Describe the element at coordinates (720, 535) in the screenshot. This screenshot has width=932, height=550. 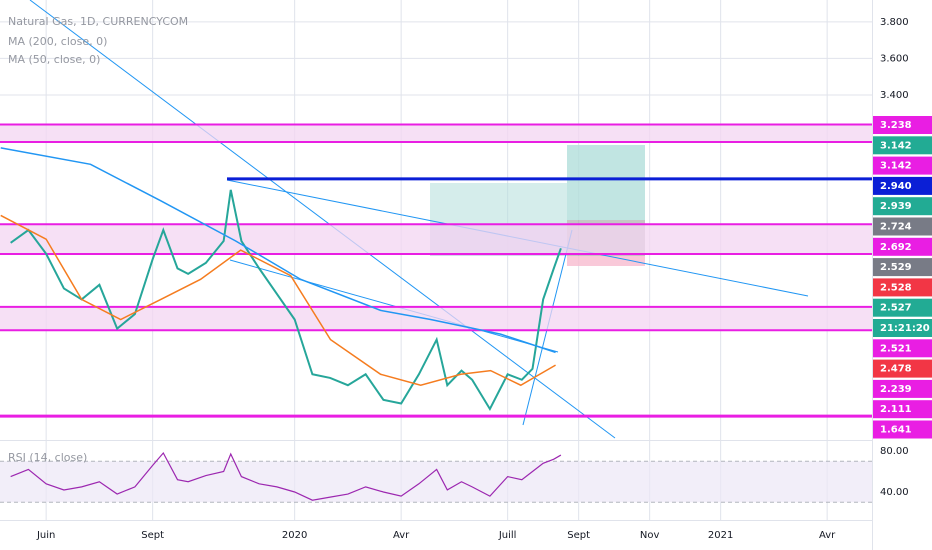
I see `x-tick-label: 2021` at that location.